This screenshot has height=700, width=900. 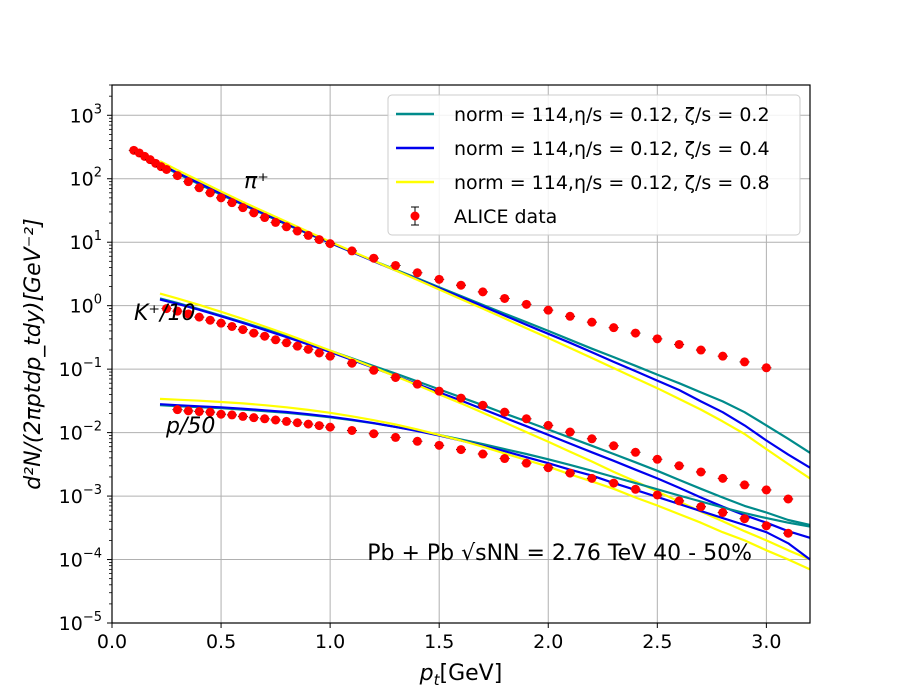 I want to click on y-axis-title: d²N/(2πptdp_tdy)[GeV⁻²], so click(x=33, y=353).